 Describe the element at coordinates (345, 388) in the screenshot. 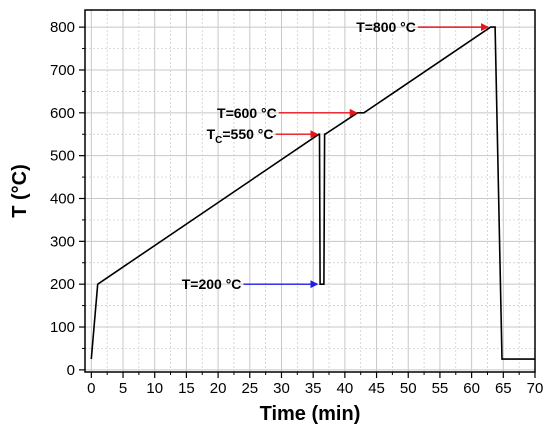

I see `x-tick-label: 40` at that location.